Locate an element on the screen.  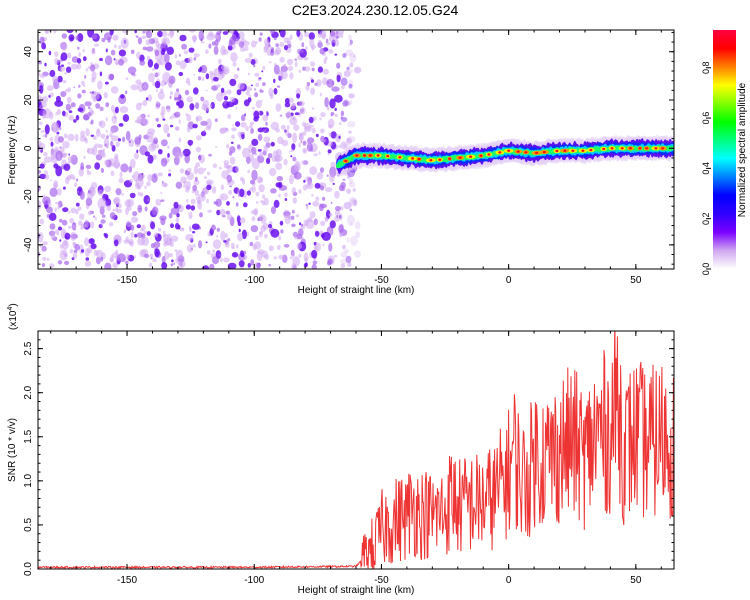
x-tick-label: -150 is located at coordinates (127, 580).